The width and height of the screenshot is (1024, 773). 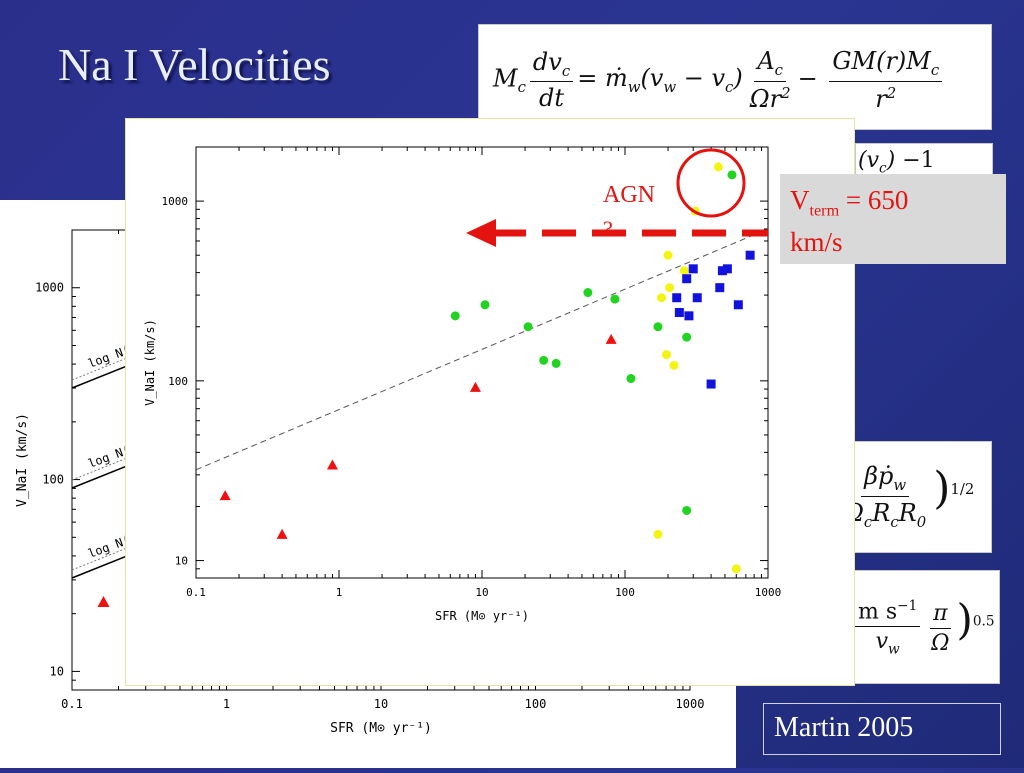 I want to click on slide-title: Na I Velocities, so click(x=194, y=64).